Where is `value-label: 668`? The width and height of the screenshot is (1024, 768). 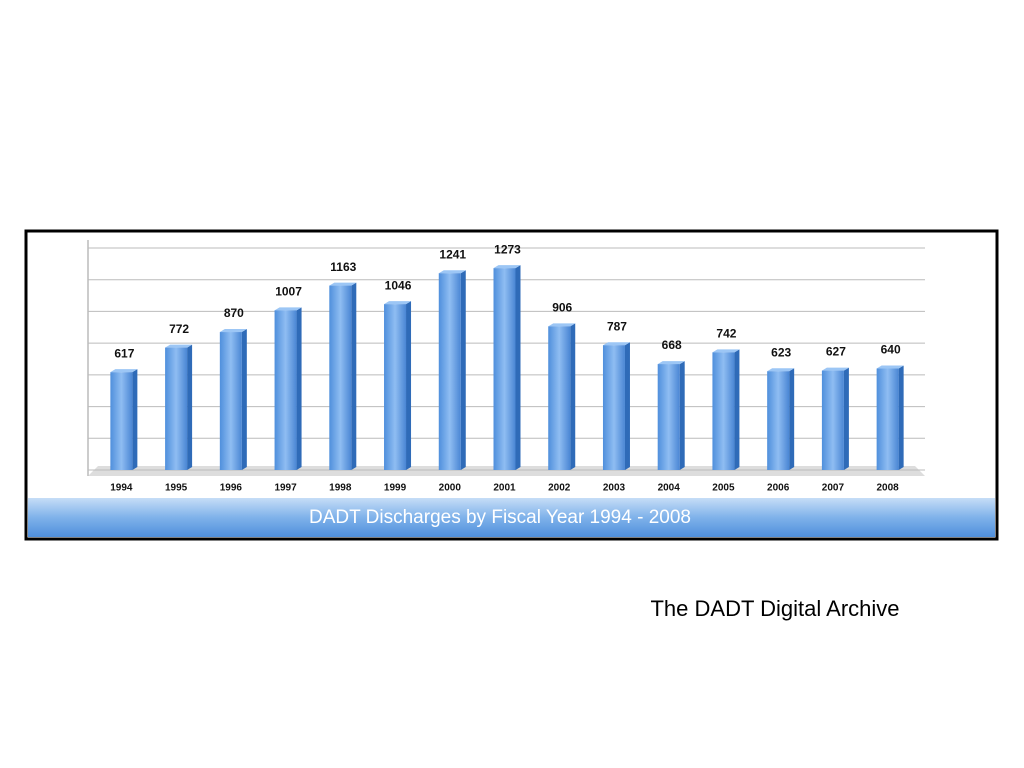 value-label: 668 is located at coordinates (672, 345).